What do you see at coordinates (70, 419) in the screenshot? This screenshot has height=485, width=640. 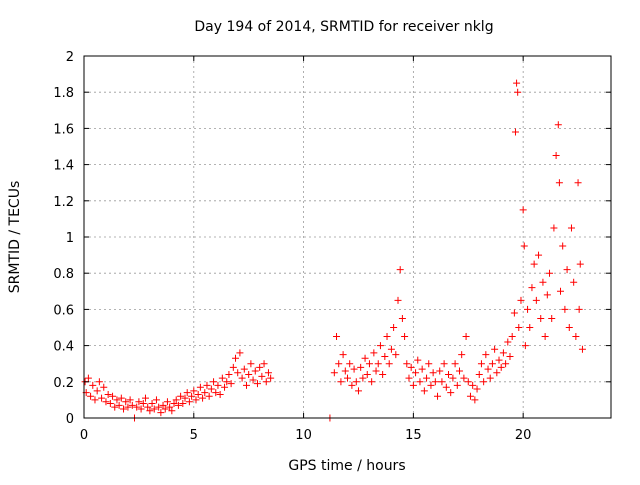 I see `y-tick-label: 0` at bounding box center [70, 419].